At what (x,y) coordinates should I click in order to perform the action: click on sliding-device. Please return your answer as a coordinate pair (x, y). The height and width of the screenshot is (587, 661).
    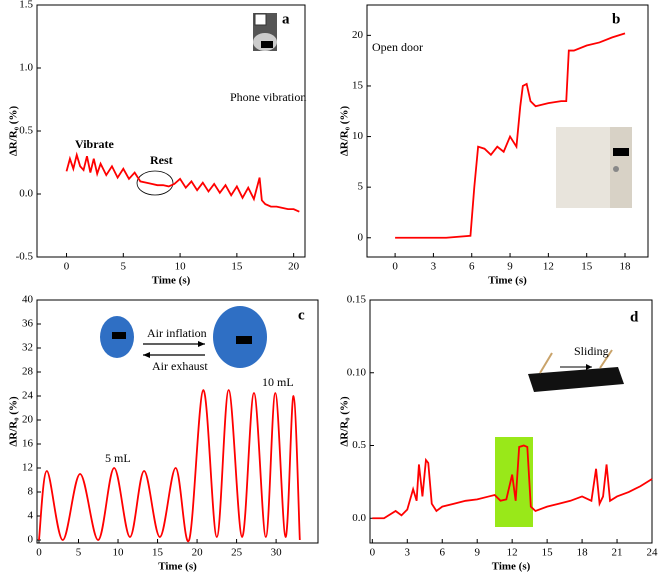
    Looking at the image, I should click on (576, 370).